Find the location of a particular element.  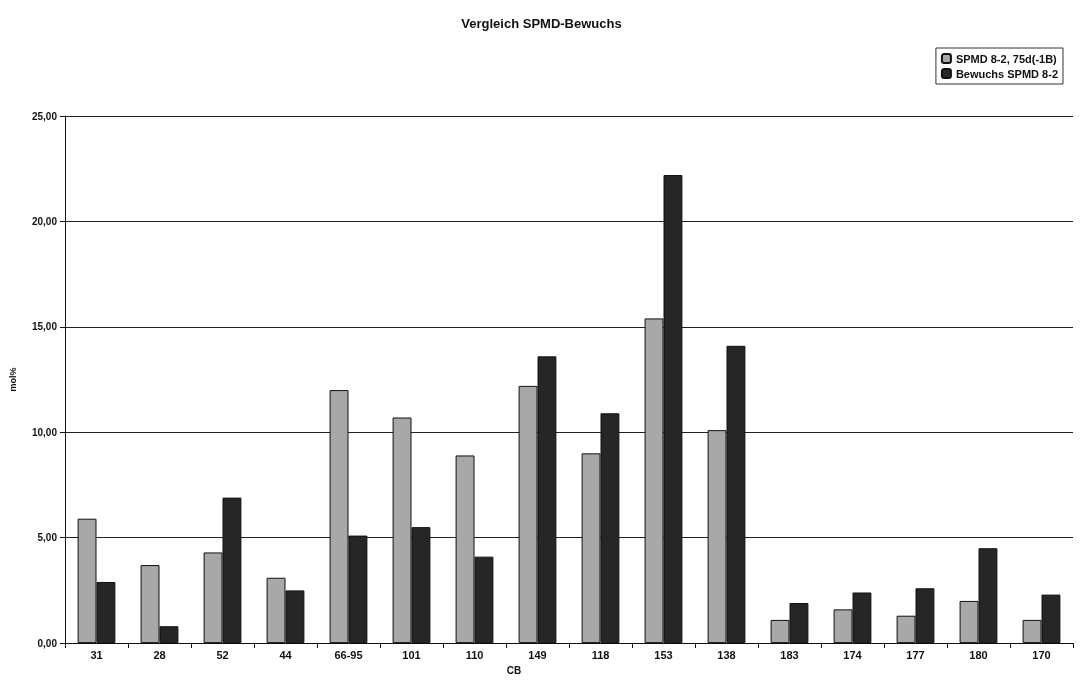

y-tick-label: 5,00 is located at coordinates (47, 538).